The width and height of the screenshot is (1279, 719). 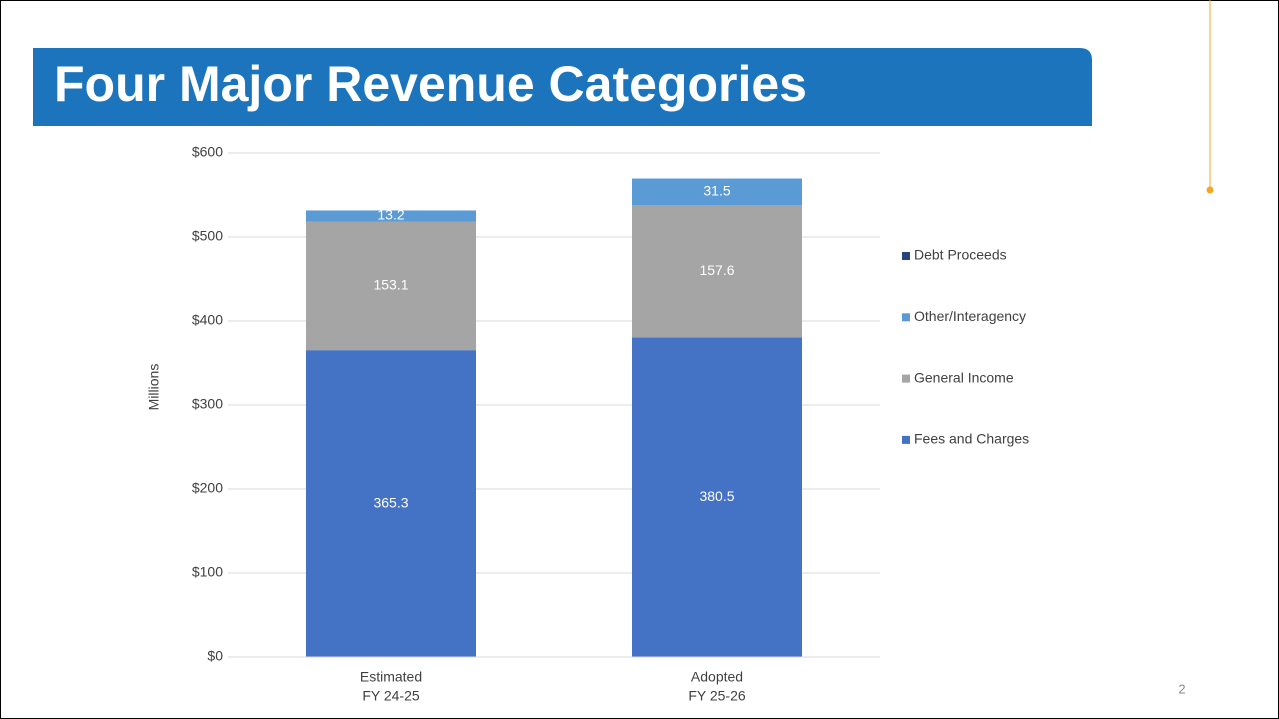 What do you see at coordinates (430, 84) in the screenshot?
I see `slide-title: Four Major Revenue Categories` at bounding box center [430, 84].